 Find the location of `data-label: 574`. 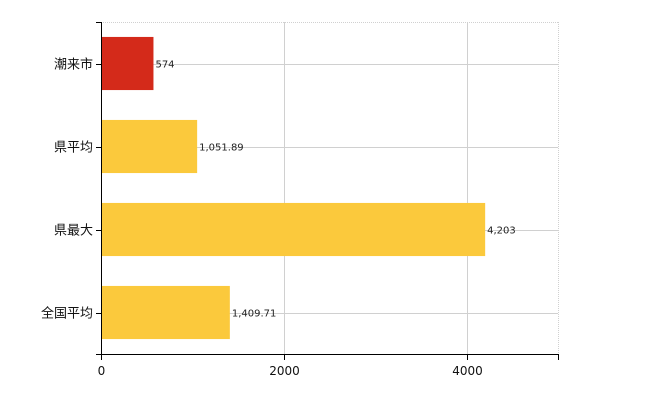

data-label: 574 is located at coordinates (164, 65).